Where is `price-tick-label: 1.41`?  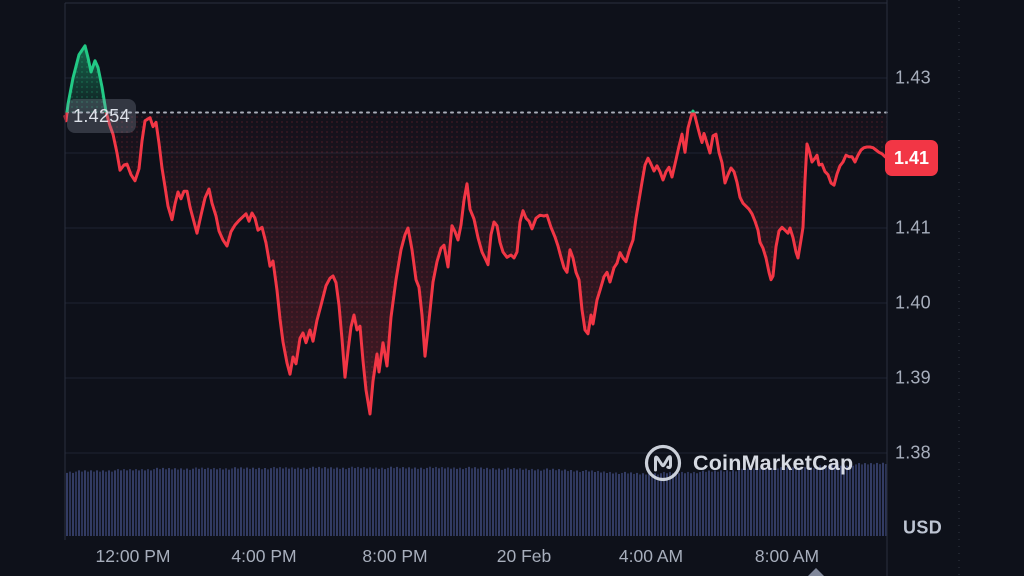
price-tick-label: 1.41 is located at coordinates (913, 227).